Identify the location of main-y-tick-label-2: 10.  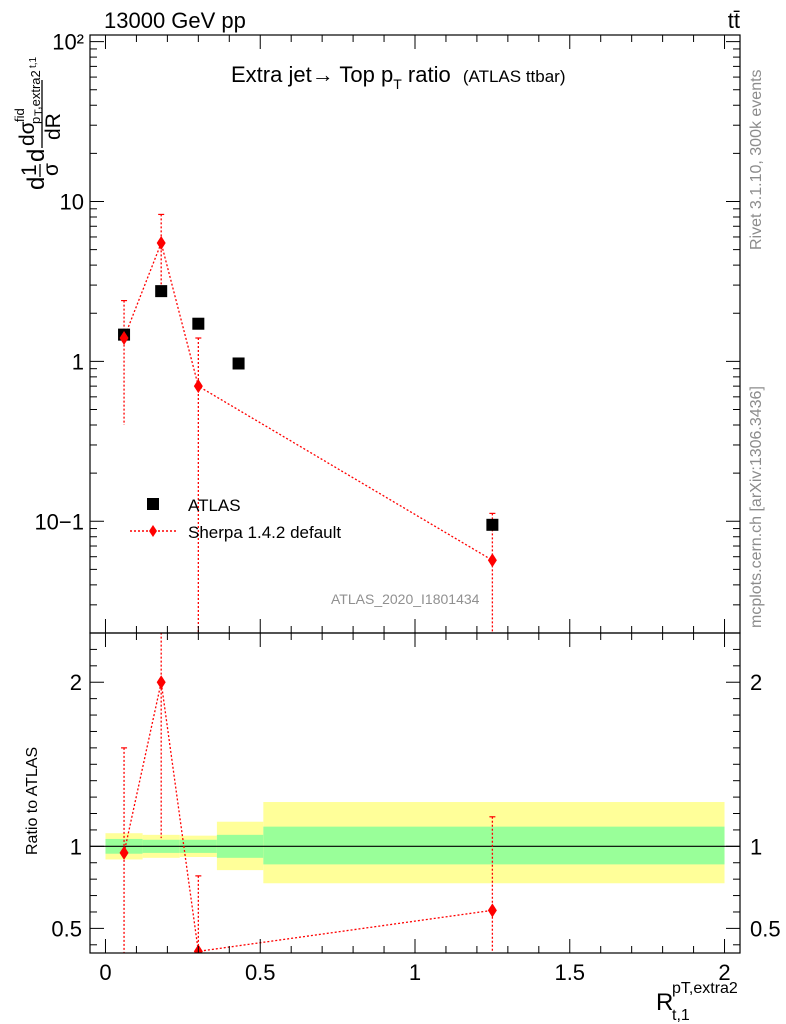
(72, 201).